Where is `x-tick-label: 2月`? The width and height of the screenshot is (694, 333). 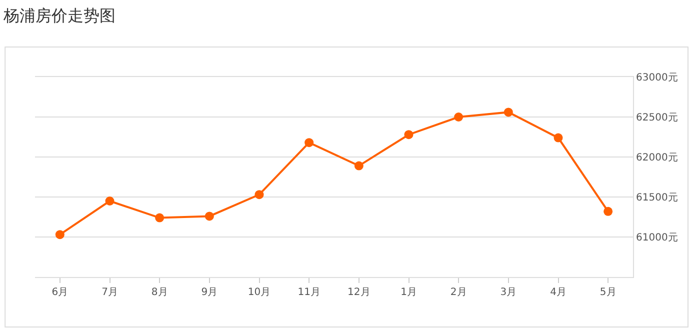
x-tick-label: 2月 is located at coordinates (458, 292).